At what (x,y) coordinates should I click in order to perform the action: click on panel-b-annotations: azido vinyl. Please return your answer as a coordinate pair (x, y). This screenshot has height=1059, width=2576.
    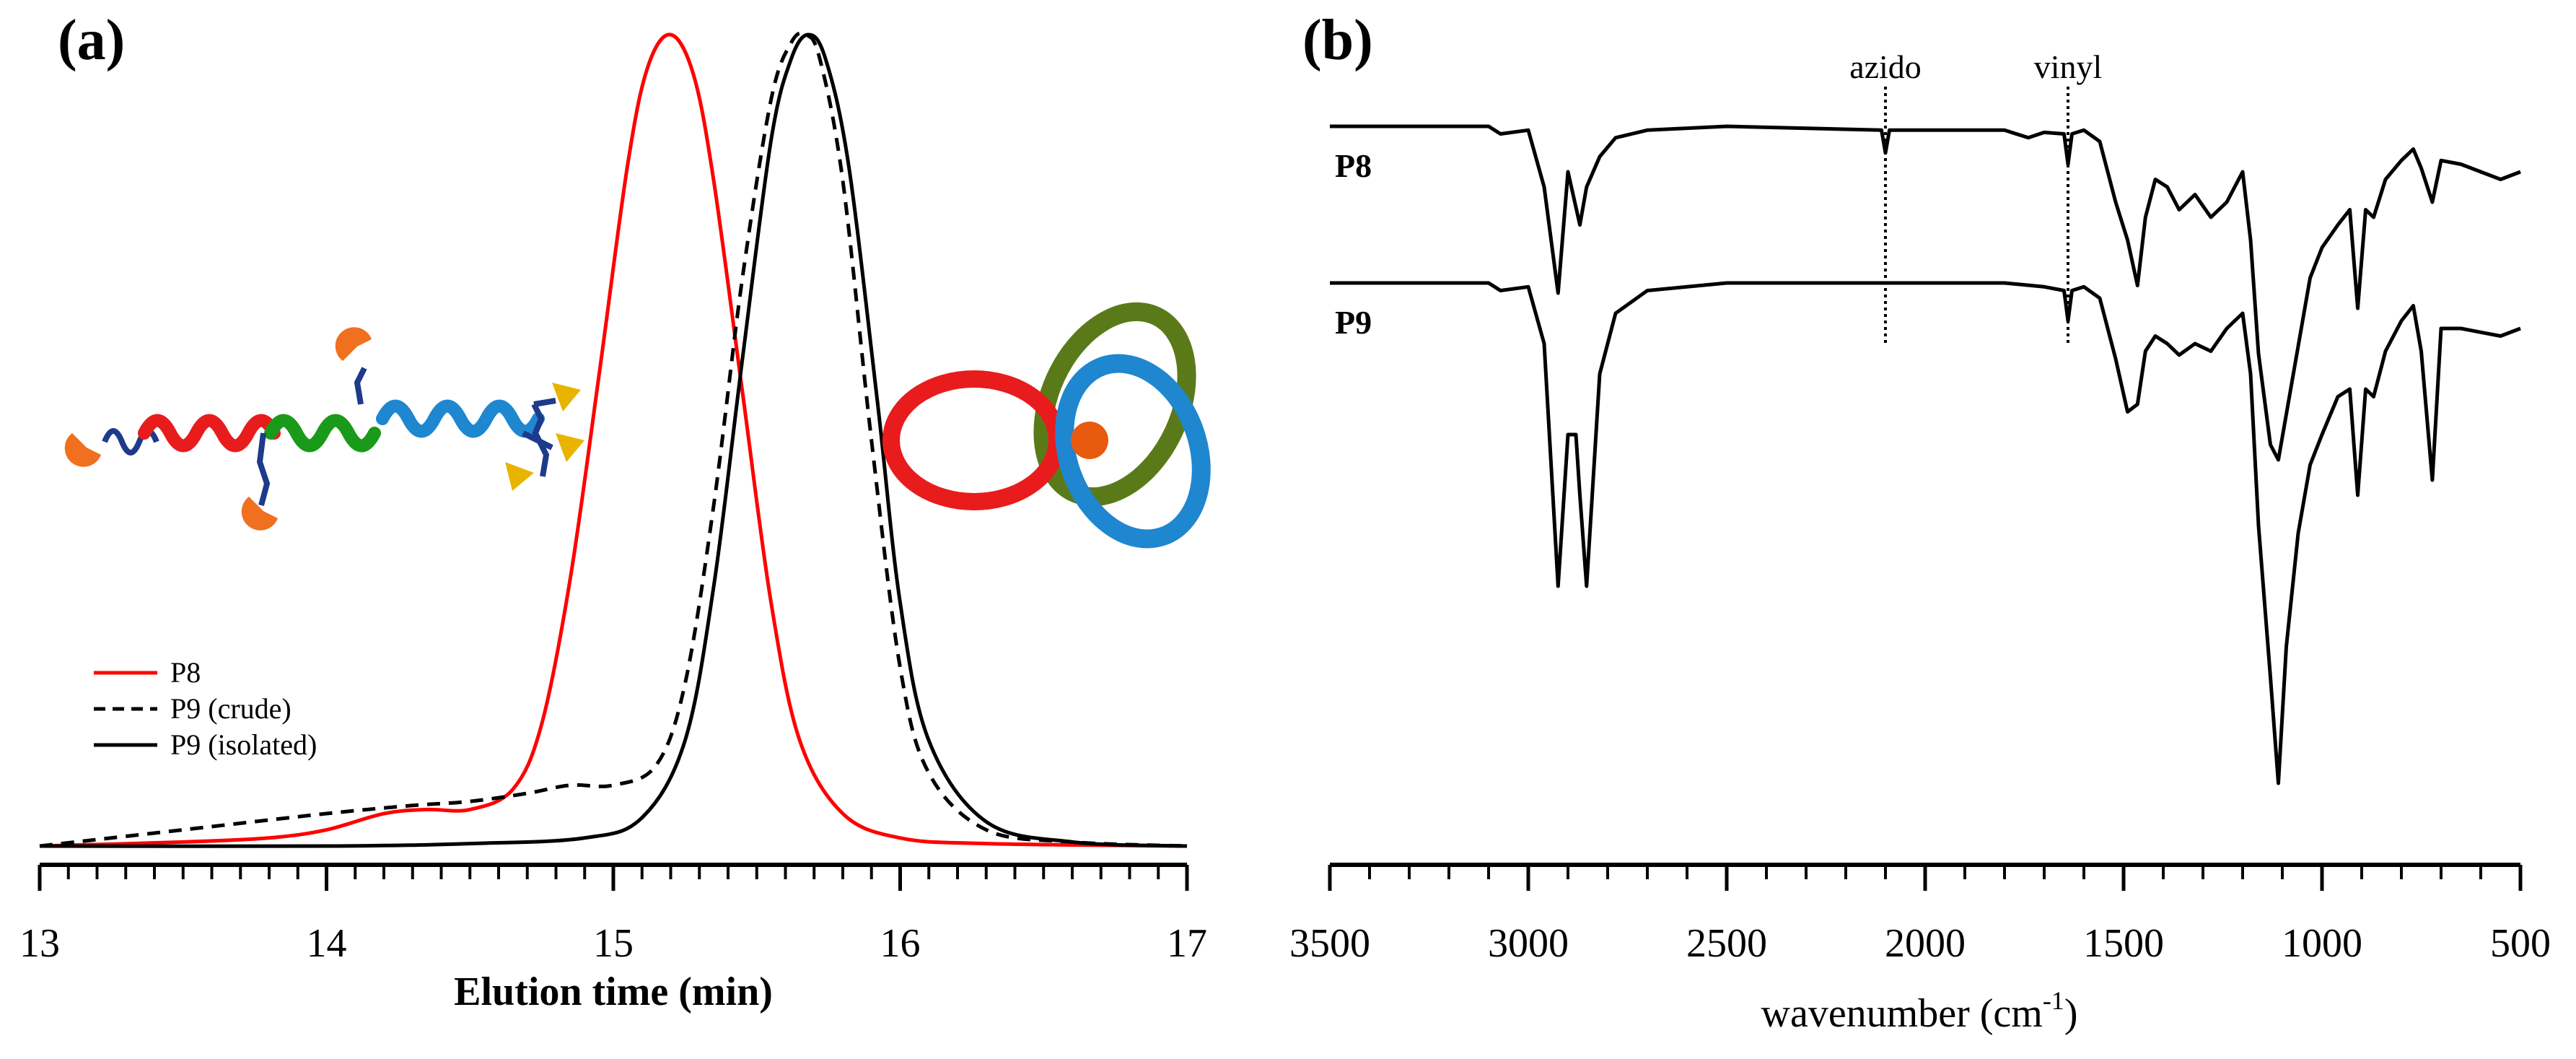
    Looking at the image, I should click on (1975, 195).